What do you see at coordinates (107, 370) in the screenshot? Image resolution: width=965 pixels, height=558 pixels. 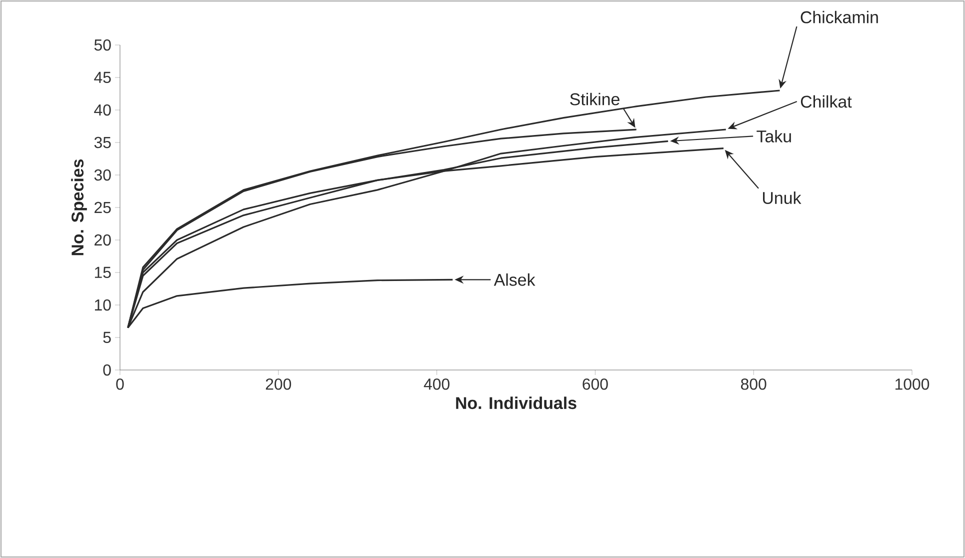 I see `y-tick-label: 0` at bounding box center [107, 370].